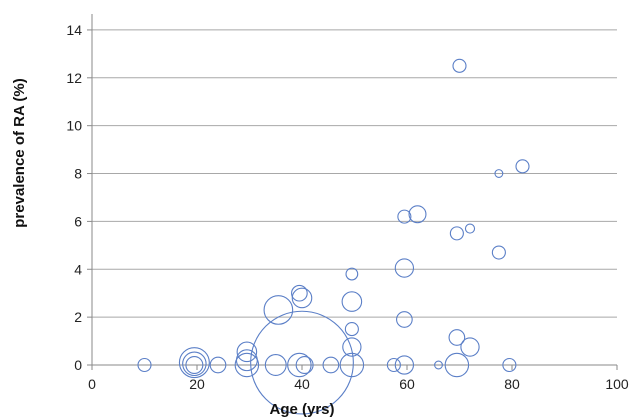  Describe the element at coordinates (617, 384) in the screenshot. I see `x-tick-label: 100` at that location.